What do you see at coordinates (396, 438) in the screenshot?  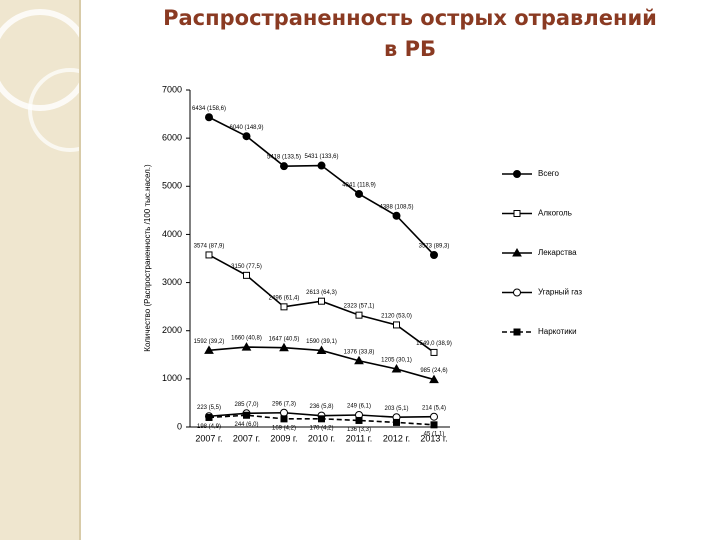 I see `x-tick-label: 2012 г.` at bounding box center [396, 438].